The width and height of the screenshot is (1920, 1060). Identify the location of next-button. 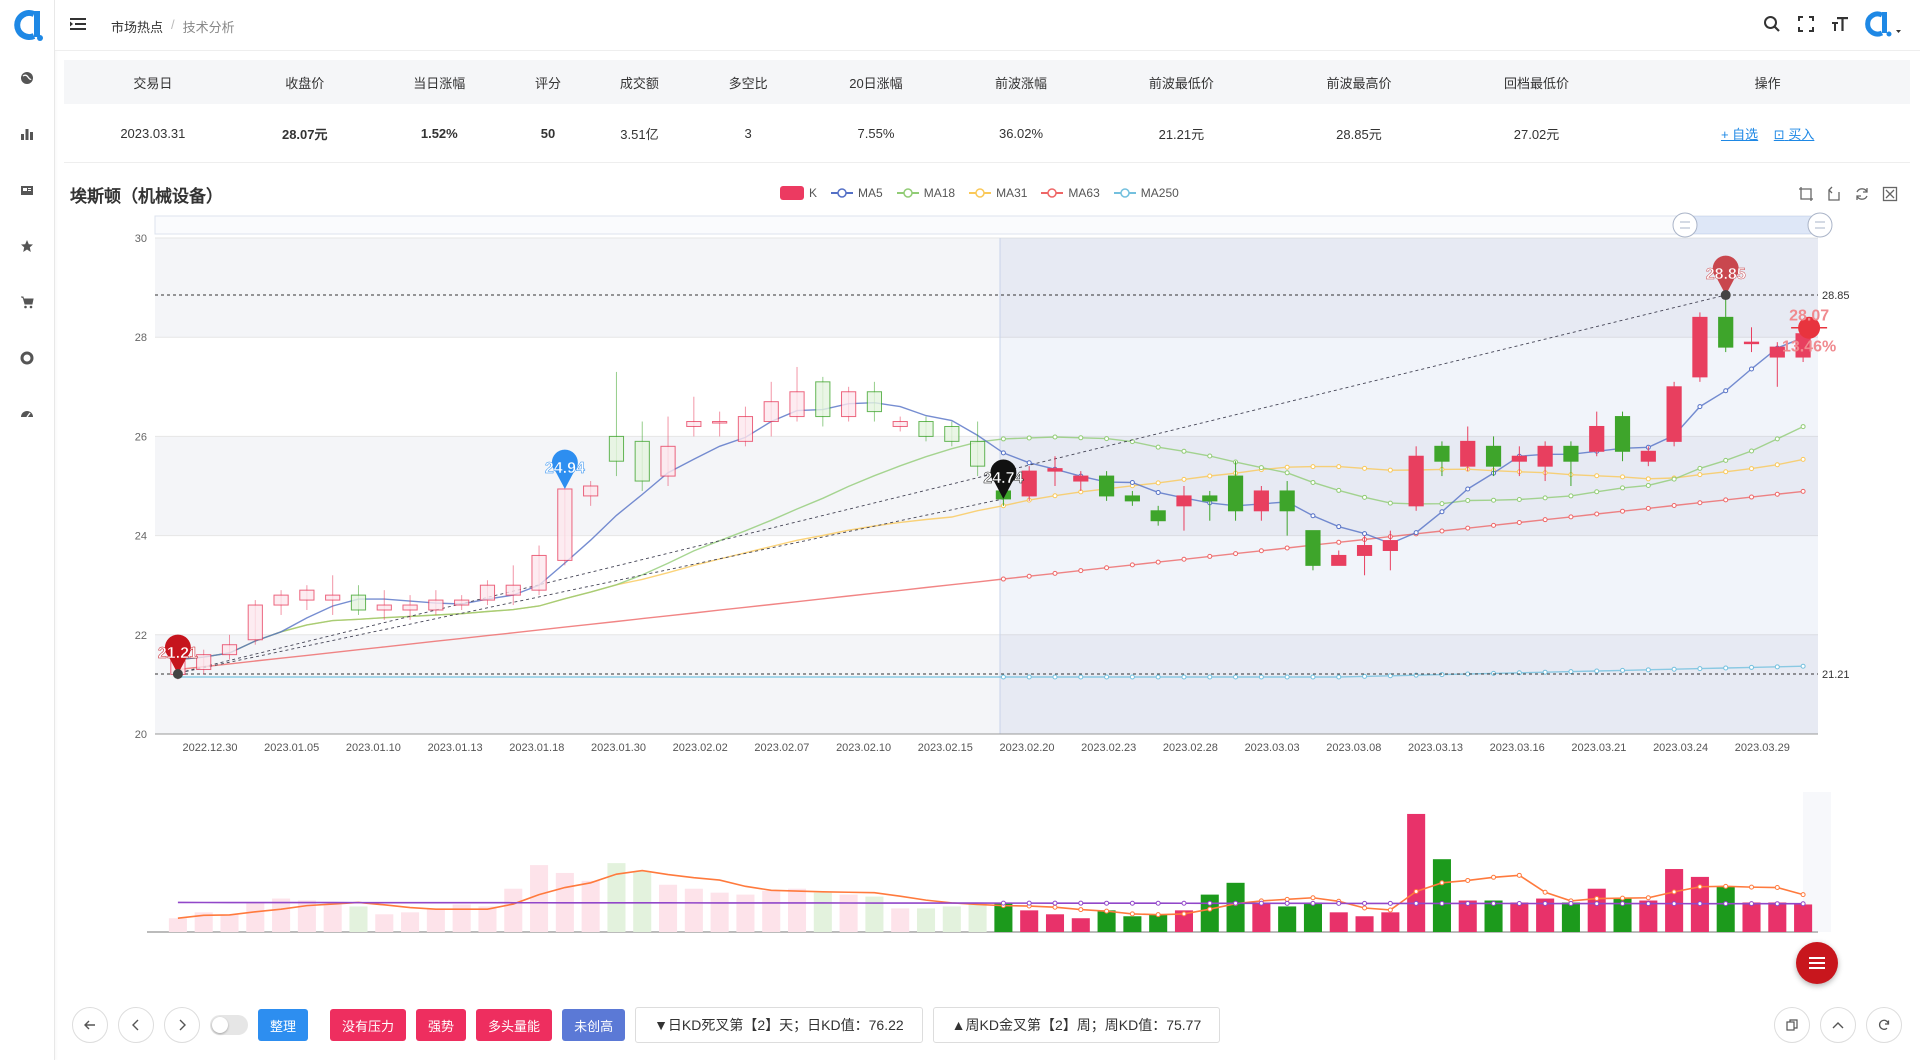
(182, 1025).